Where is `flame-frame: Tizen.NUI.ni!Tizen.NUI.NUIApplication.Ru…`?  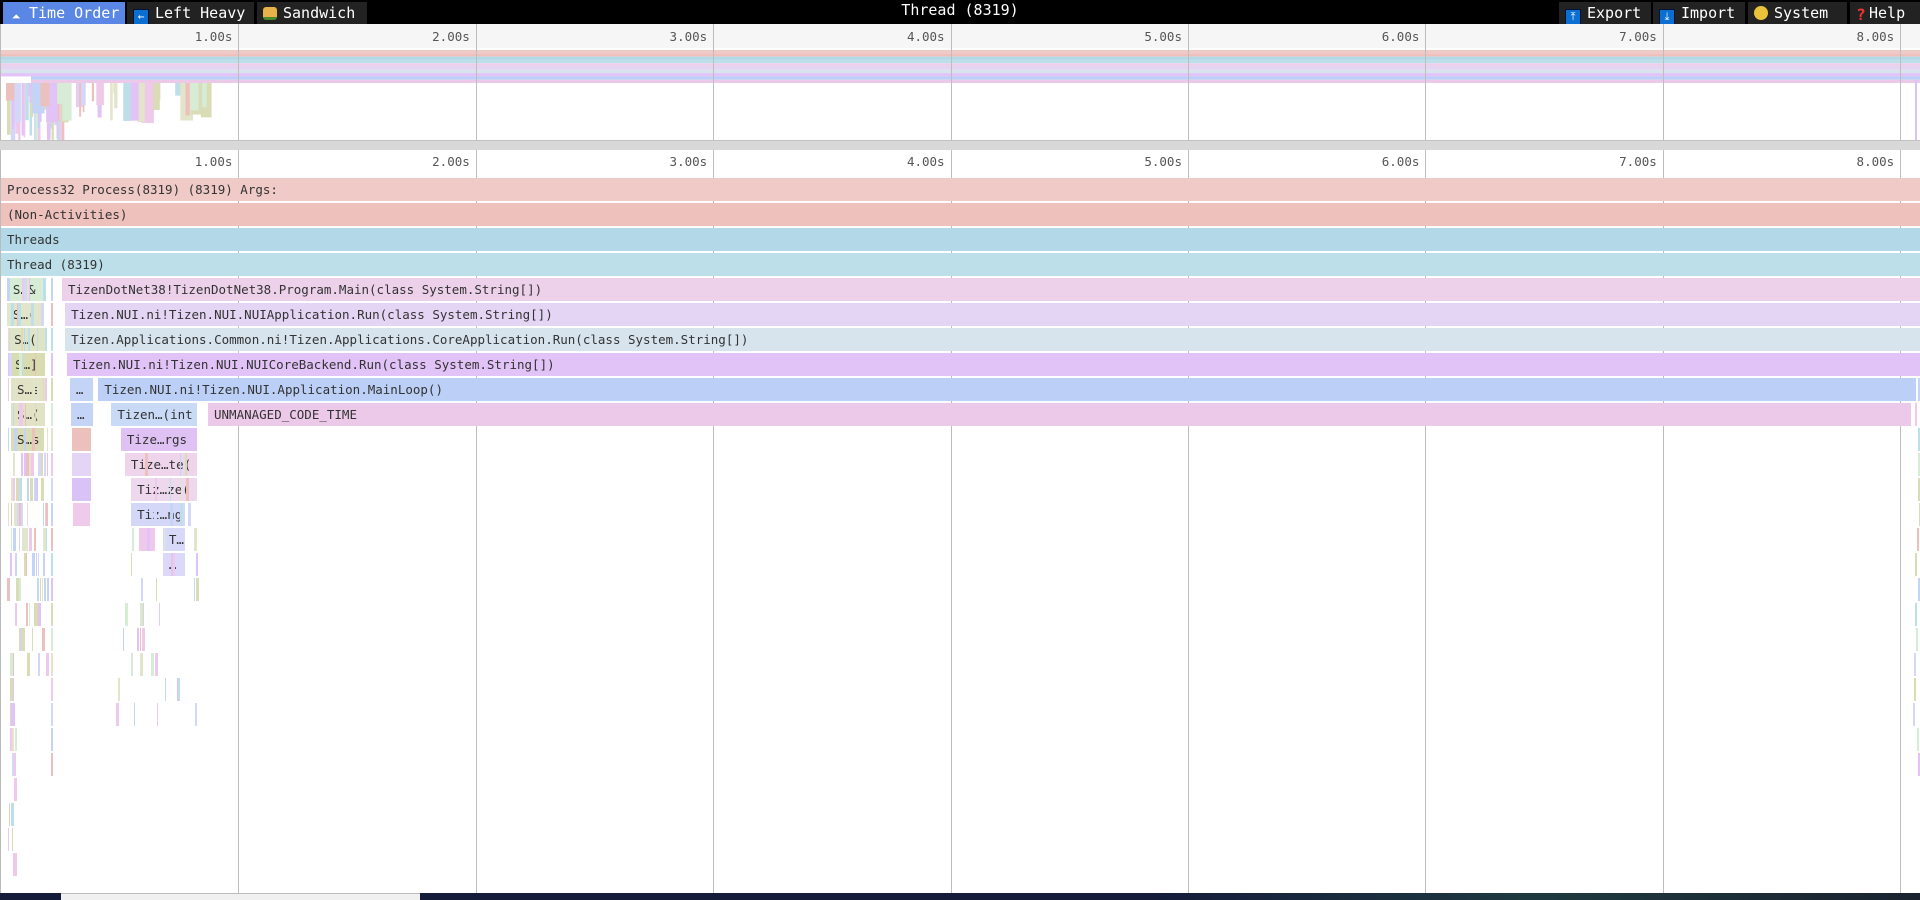
flame-frame: Tizen.NUI.ni!Tizen.NUI.NUIApplication.Ru… is located at coordinates (992, 314).